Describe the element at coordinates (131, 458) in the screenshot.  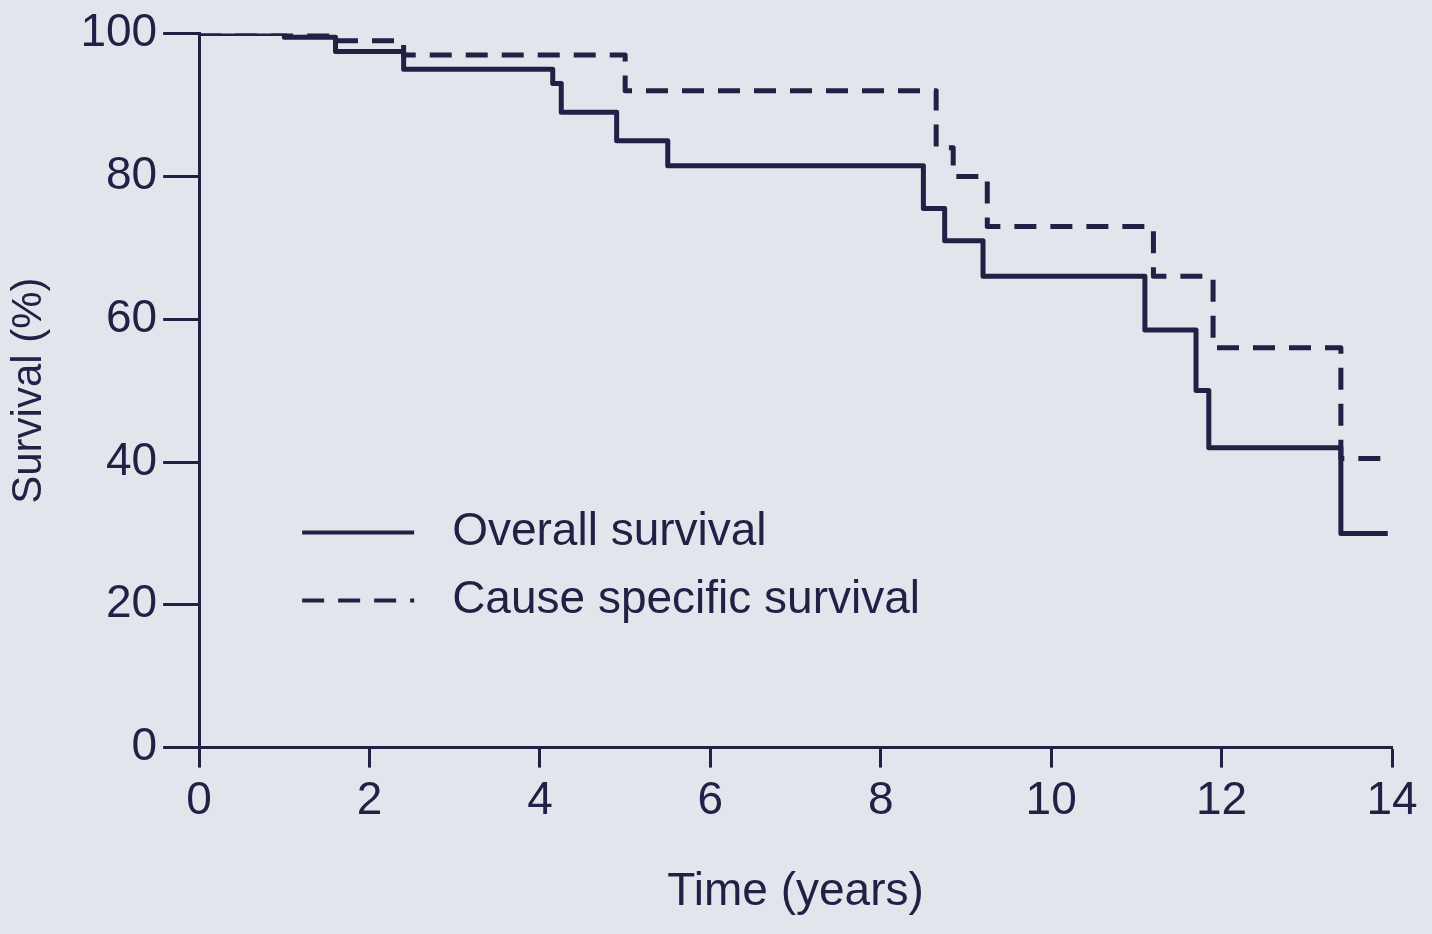
I see `y-tick-label: 40` at that location.